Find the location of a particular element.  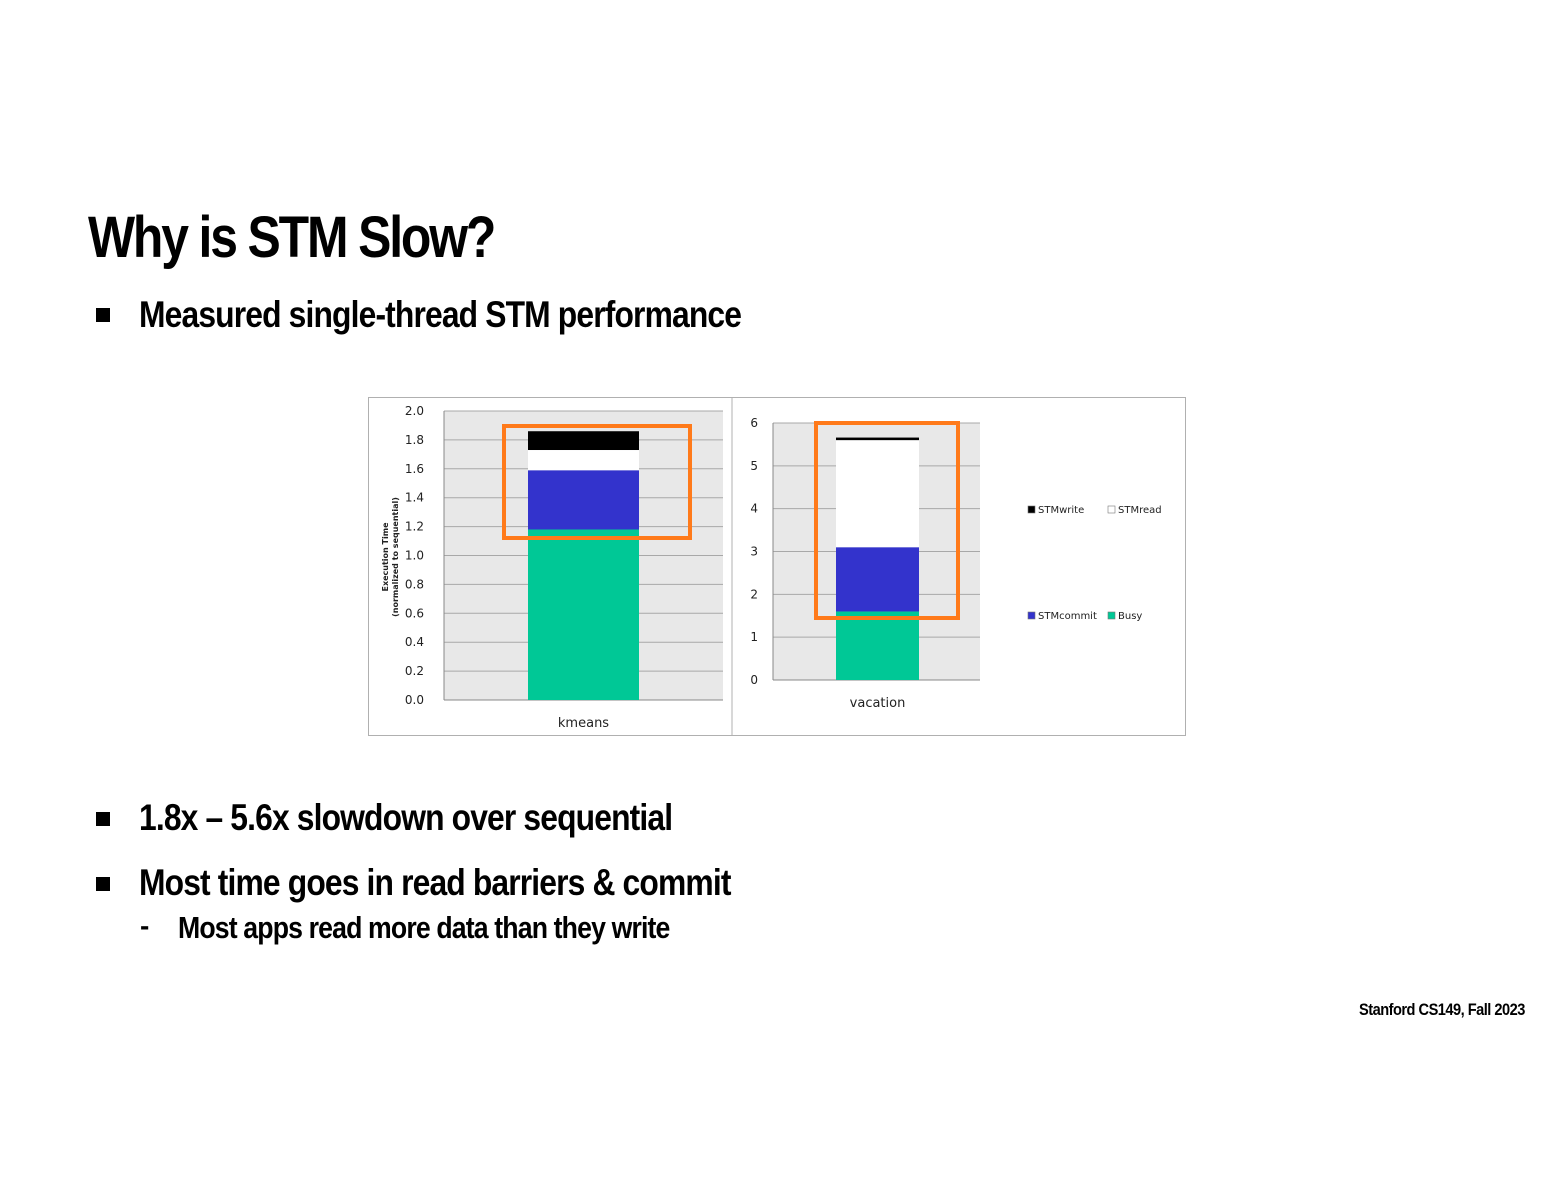

y-tick-label: 0.8 is located at coordinates (414, 584).